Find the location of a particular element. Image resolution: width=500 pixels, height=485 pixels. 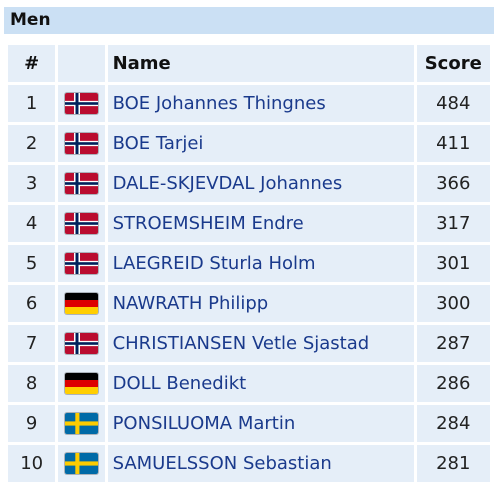

athlete-link: BOE Johannes Thingnes is located at coordinates (219, 103).